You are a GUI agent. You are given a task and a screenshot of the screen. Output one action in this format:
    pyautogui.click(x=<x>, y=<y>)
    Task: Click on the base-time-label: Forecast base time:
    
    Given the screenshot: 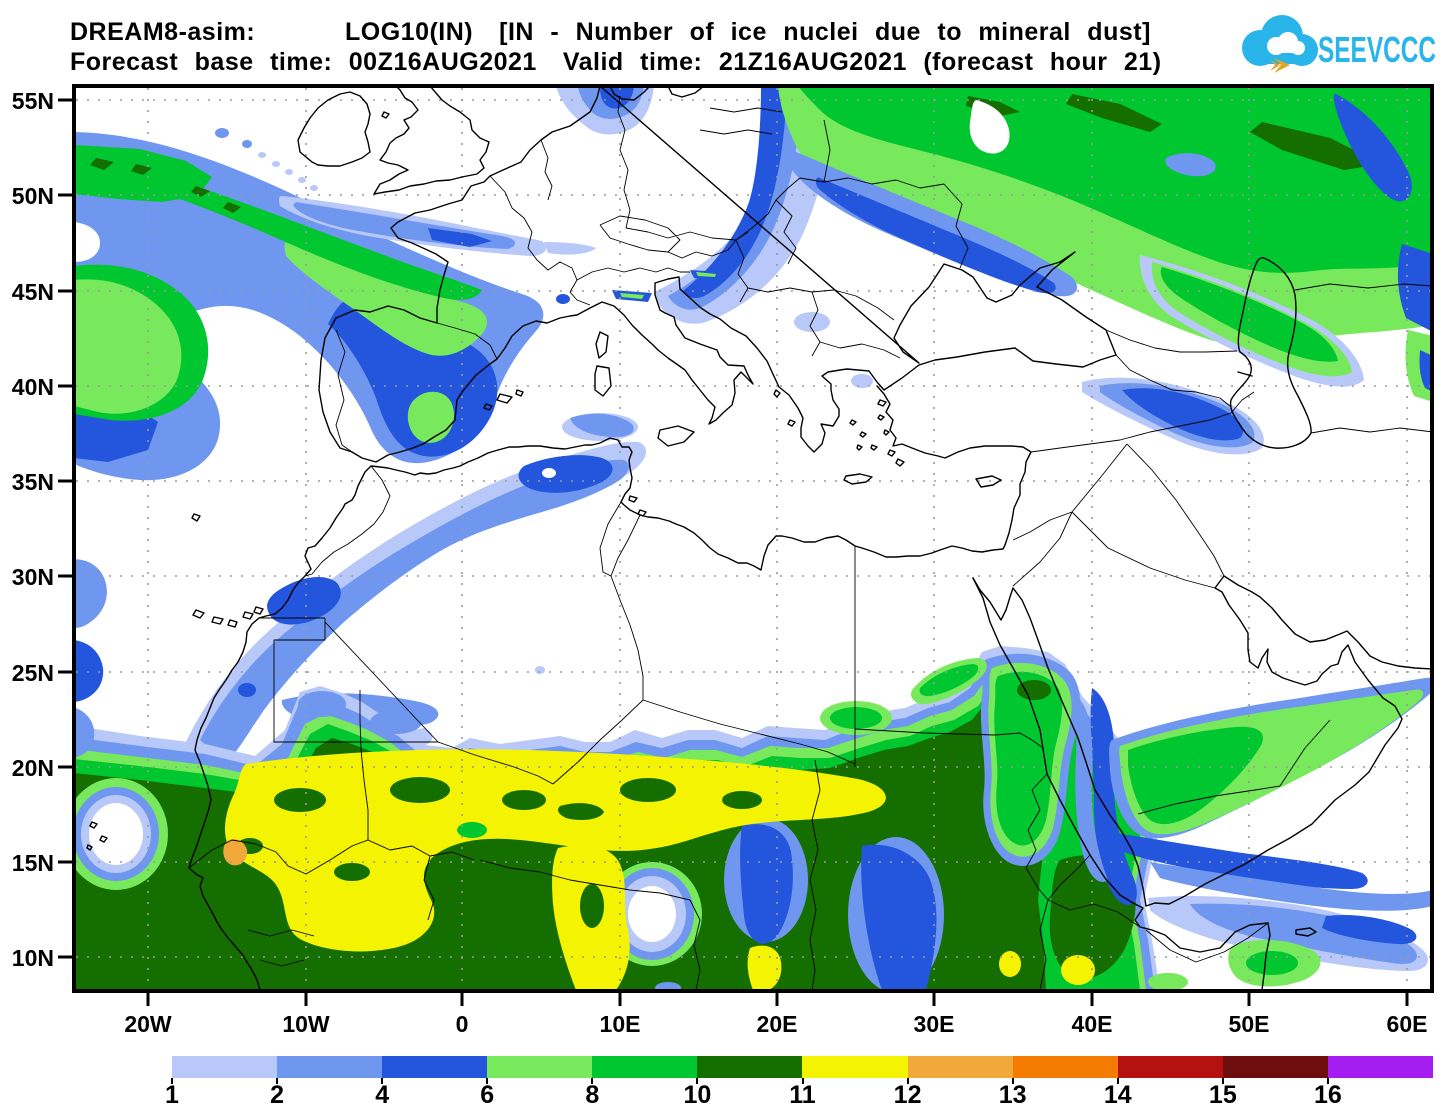 What is the action you would take?
    pyautogui.click(x=201, y=62)
    